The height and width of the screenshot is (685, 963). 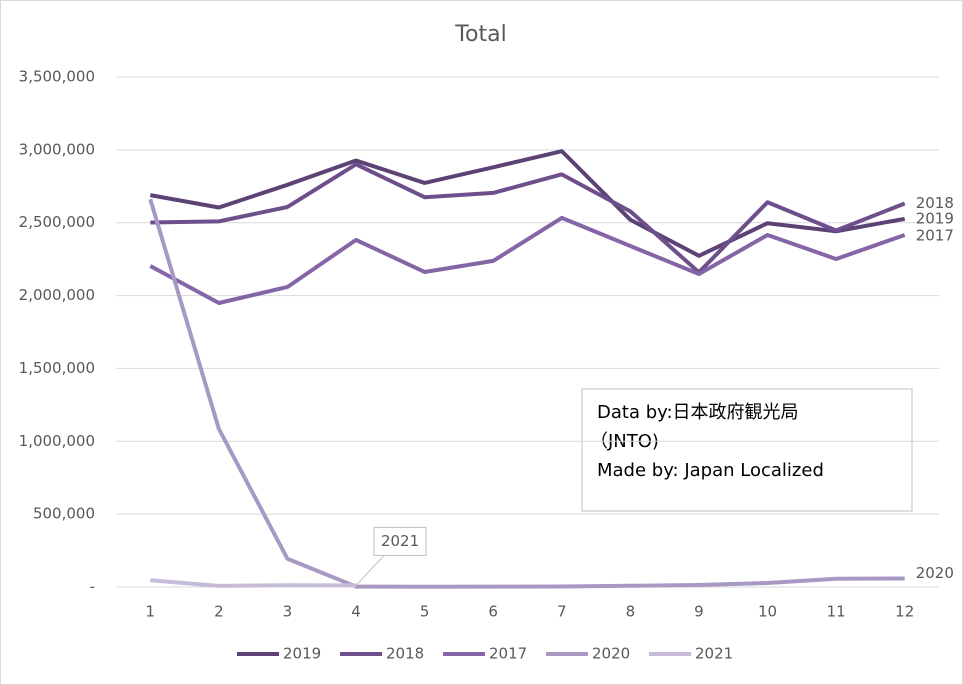 I want to click on callout-label: 2021, so click(x=400, y=541).